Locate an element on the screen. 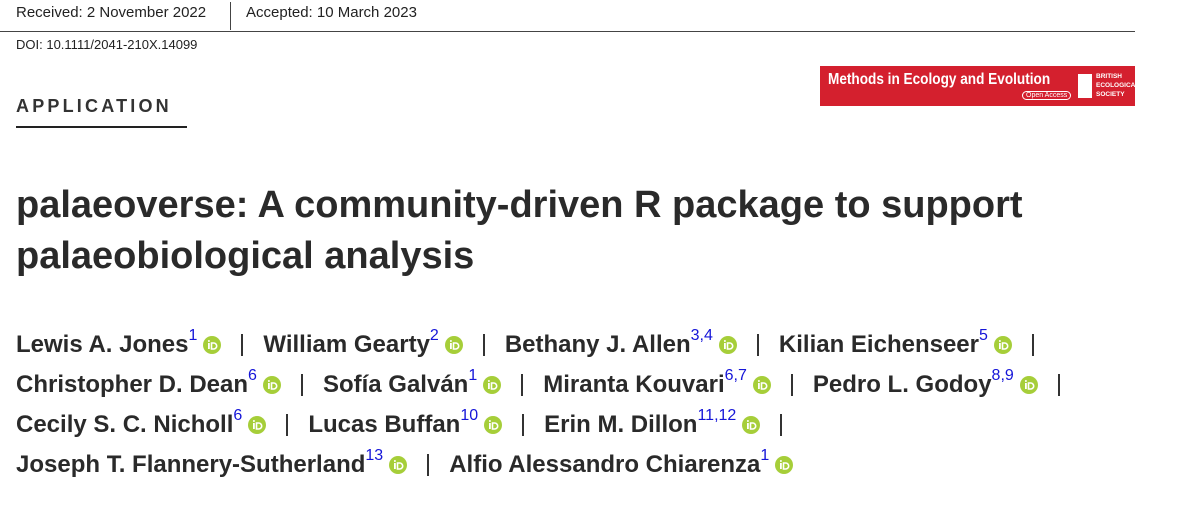 The height and width of the screenshot is (508, 1200). author: Bethany J. Allen 3,4 is located at coordinates (621, 345).